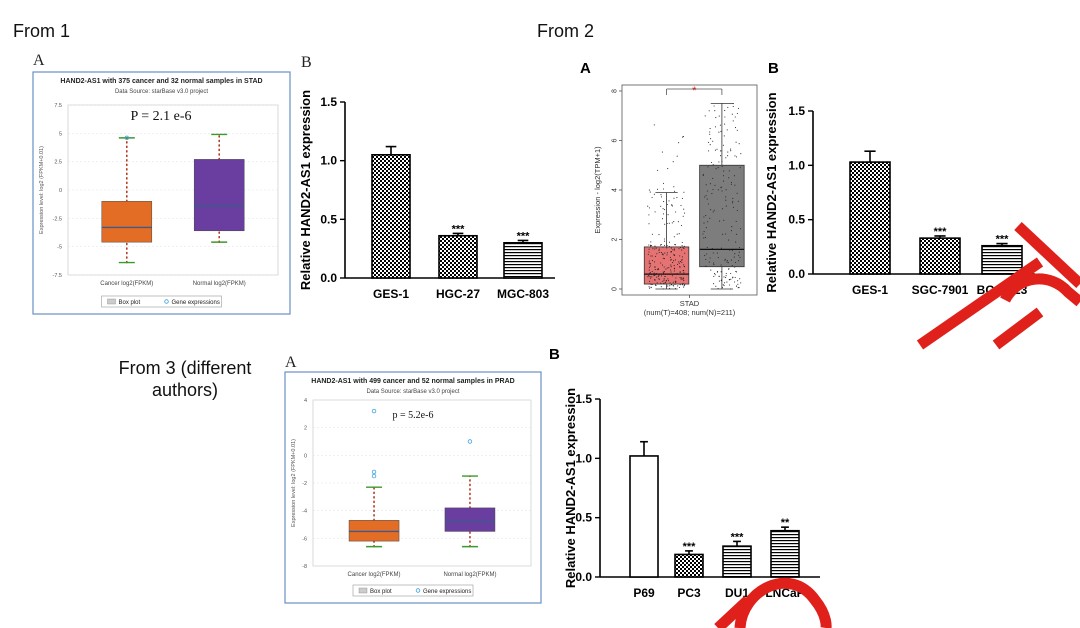 The width and height of the screenshot is (1080, 628). I want to click on panel-label: B, so click(554, 354).